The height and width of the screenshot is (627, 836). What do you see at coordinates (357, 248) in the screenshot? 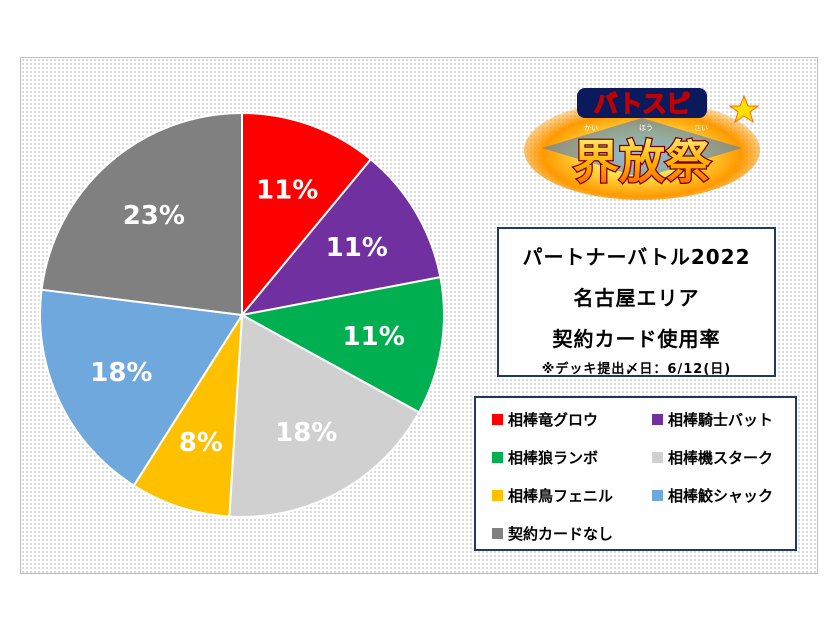
I see `pie-label-1: 11%` at bounding box center [357, 248].